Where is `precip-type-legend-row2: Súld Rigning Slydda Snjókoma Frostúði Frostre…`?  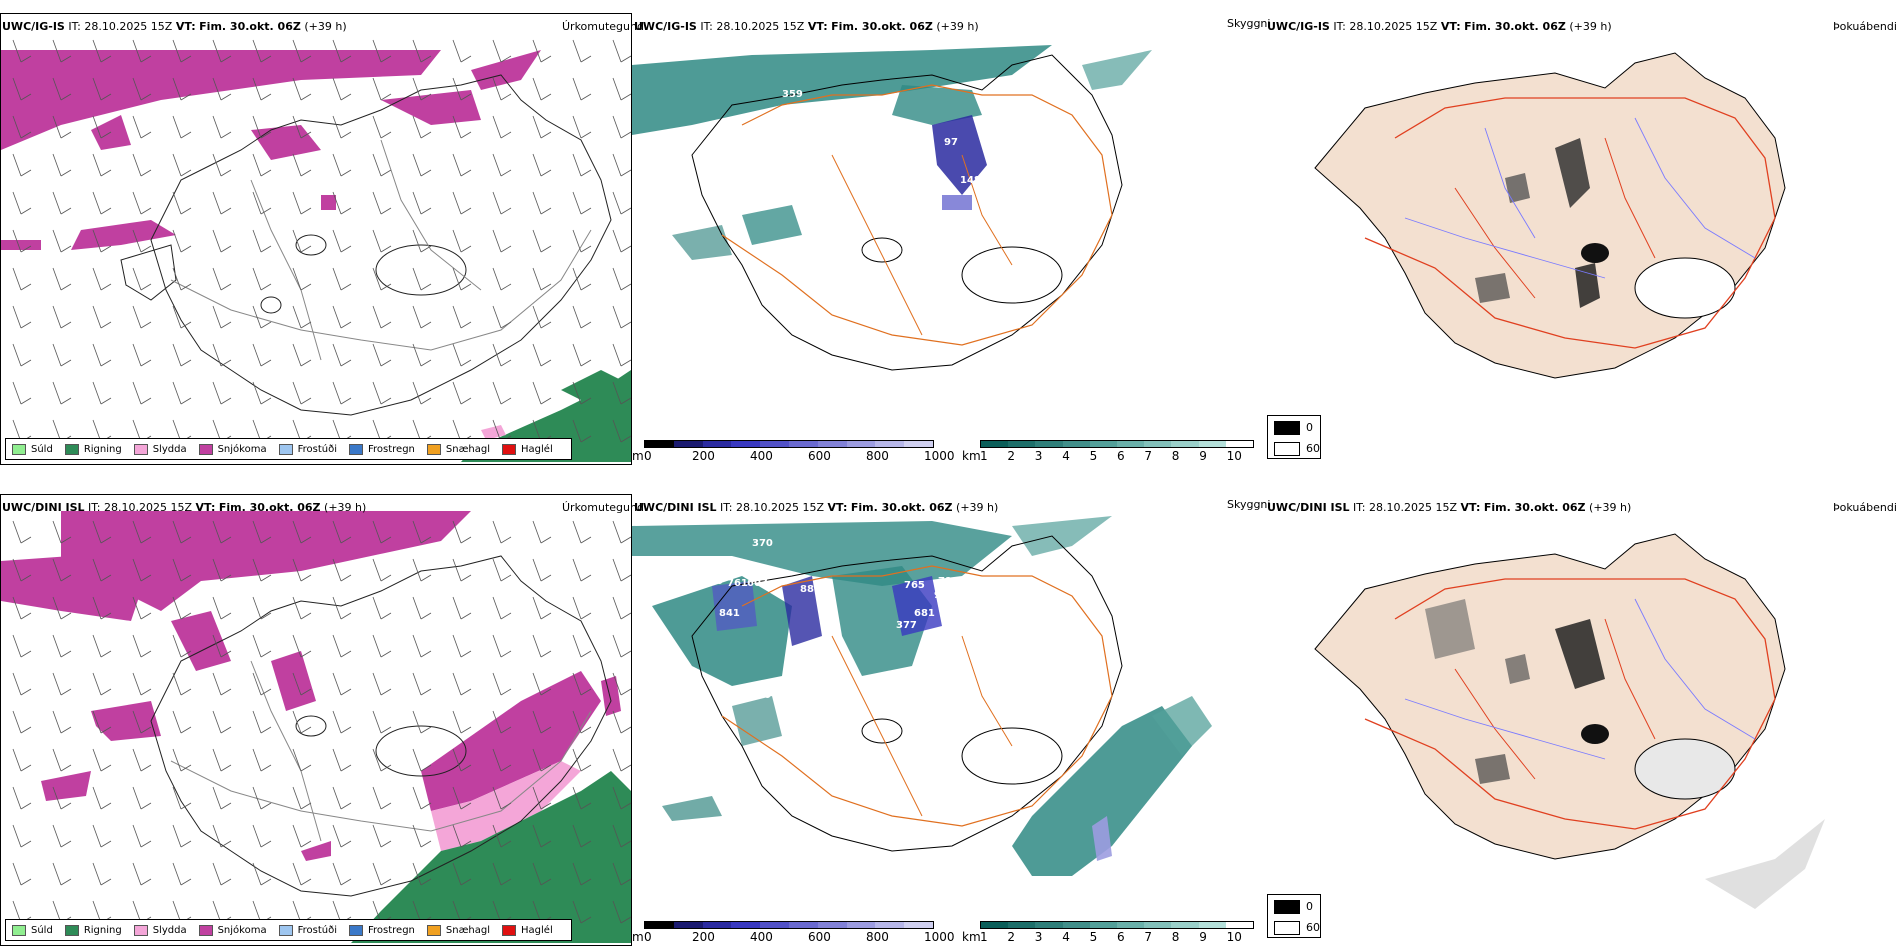
precip-type-legend-row2: Súld Rigning Slydda Snjókoma Frostúði Frostre… is located at coordinates (288, 930).